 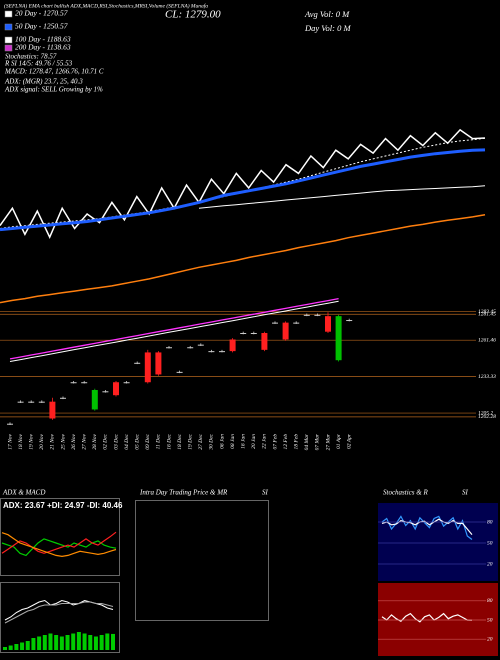 I want to click on x-tick-label: 18 Dec, so click(x=180, y=441).